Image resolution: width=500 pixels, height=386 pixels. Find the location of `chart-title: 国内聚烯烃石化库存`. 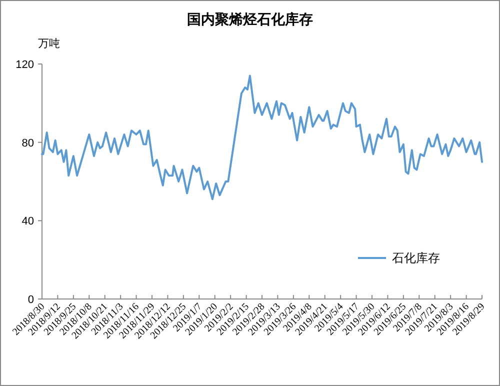

chart-title: 国内聚烯烃石化库存 is located at coordinates (250, 19).